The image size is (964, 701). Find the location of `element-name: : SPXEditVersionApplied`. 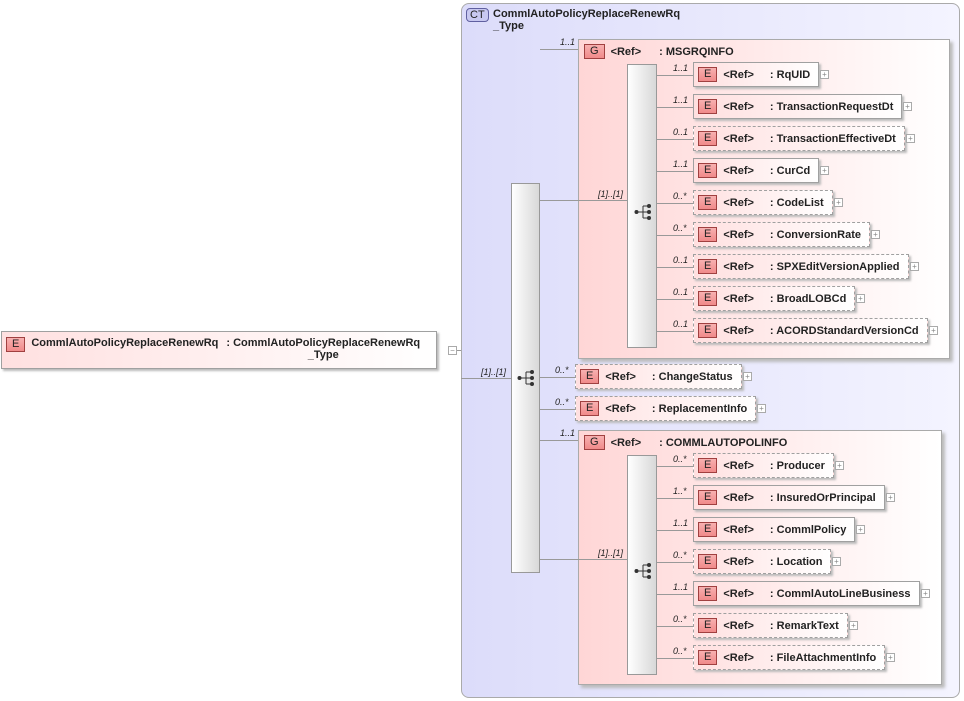

element-name: : SPXEditVersionApplied is located at coordinates (834, 266).